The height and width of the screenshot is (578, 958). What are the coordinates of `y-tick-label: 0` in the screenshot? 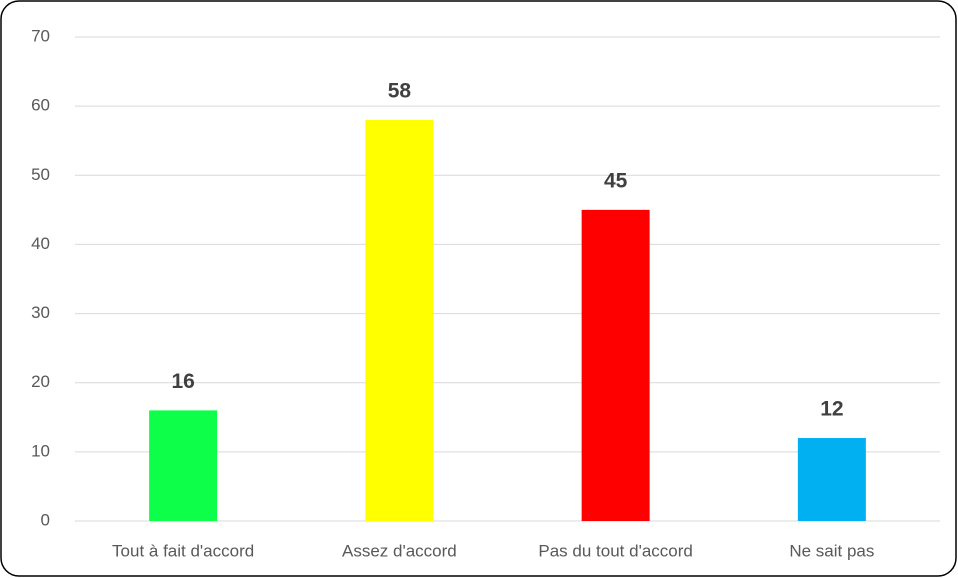 It's located at (45, 519).